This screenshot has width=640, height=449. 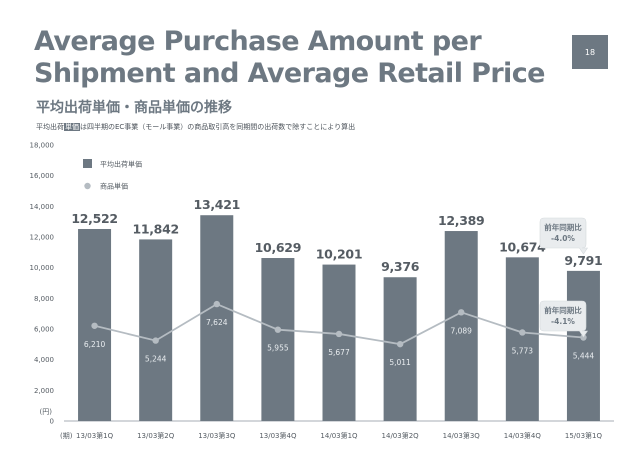 I want to click on line-value-label: 7,089, so click(x=461, y=330).